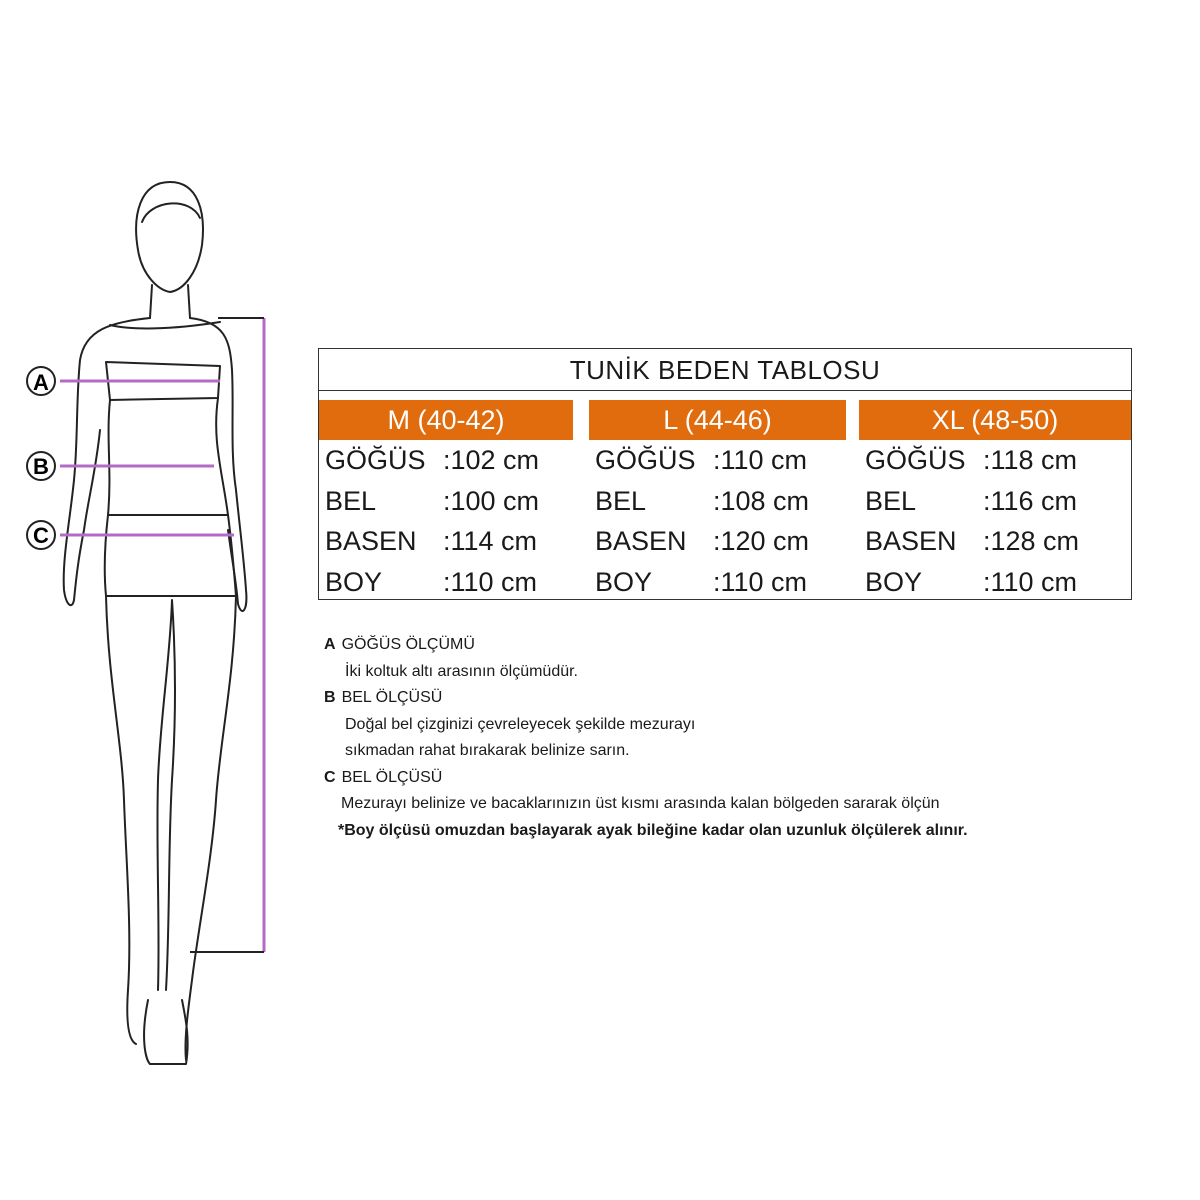 The height and width of the screenshot is (1200, 1200). I want to click on size-header: L (44-46), so click(717, 420).